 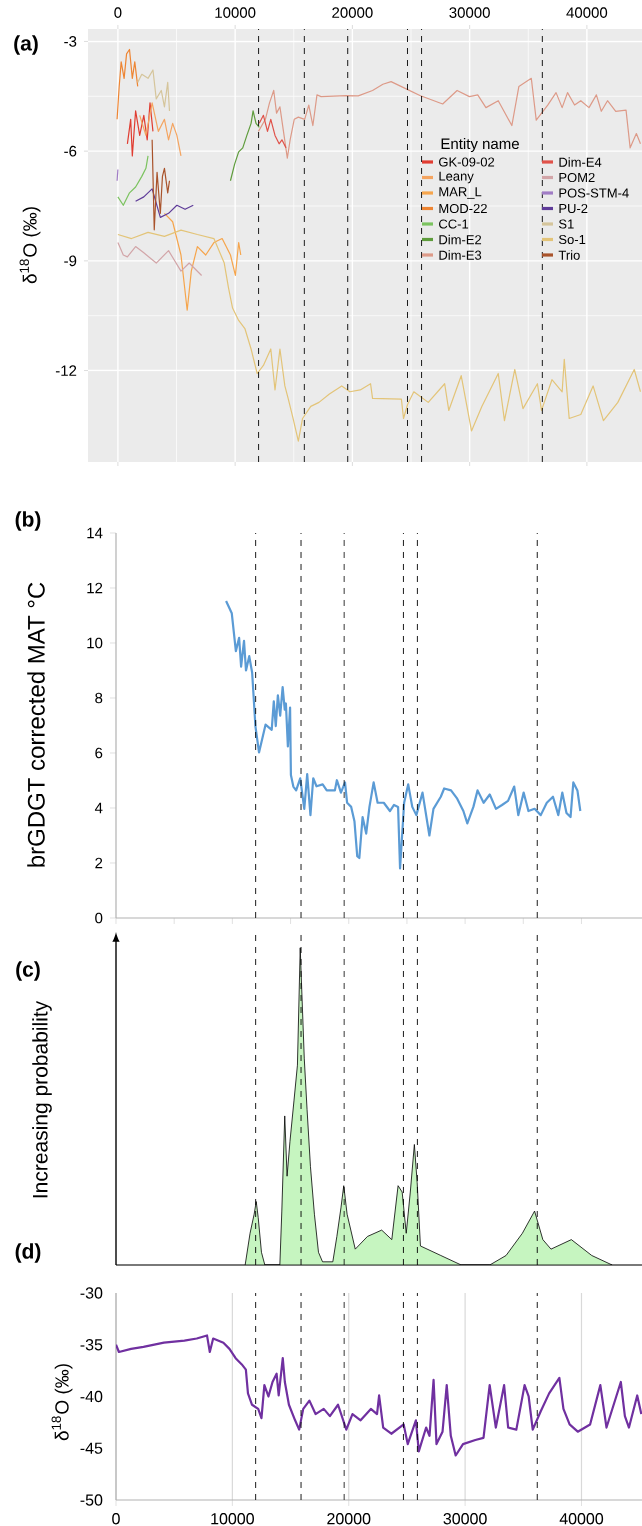 I want to click on y-tick-label: 14, so click(x=95, y=533).